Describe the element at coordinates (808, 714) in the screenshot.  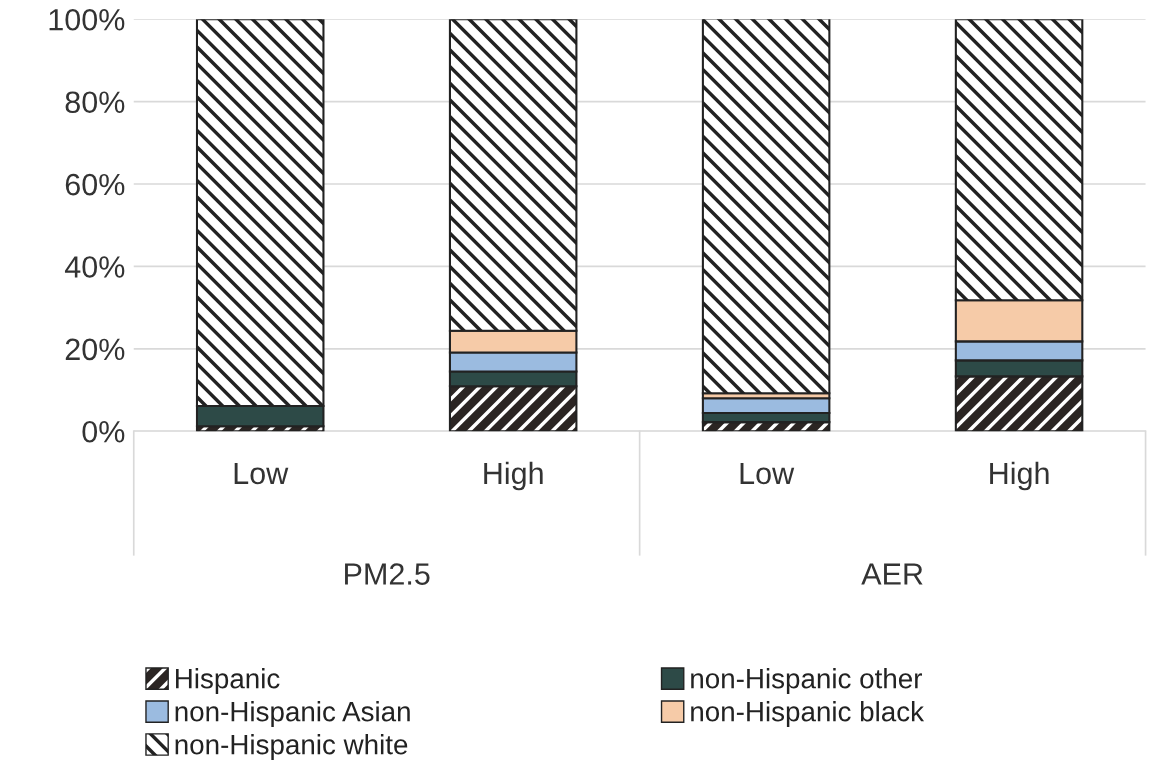
I see `legend-label: non-Hispanic black` at that location.